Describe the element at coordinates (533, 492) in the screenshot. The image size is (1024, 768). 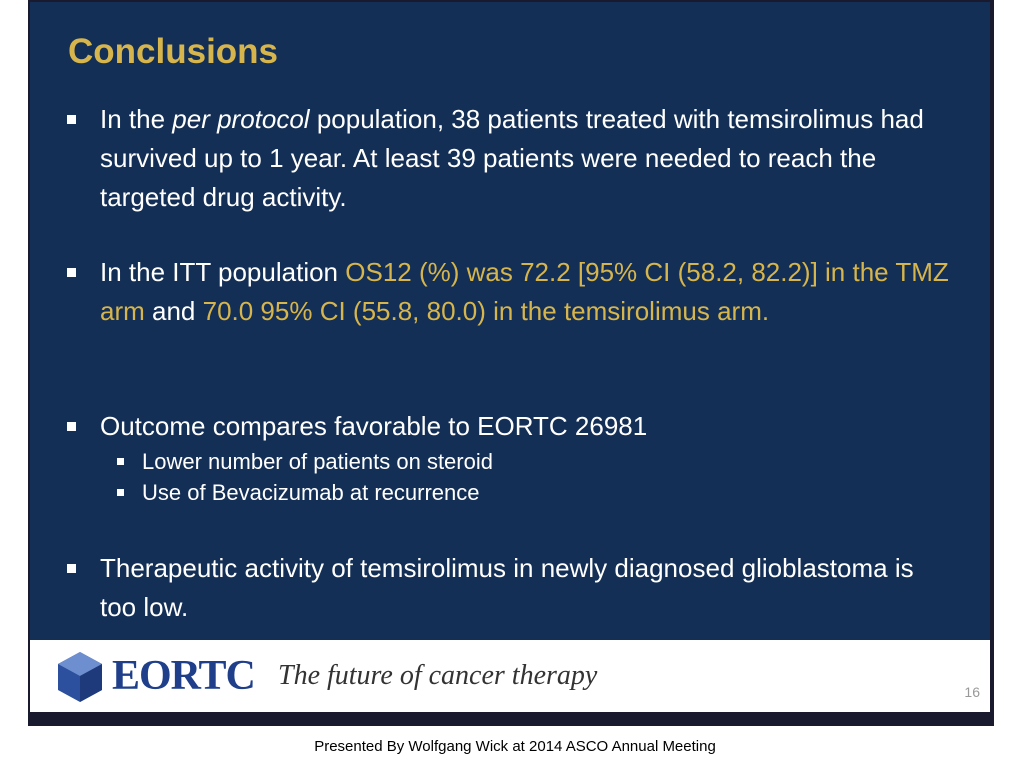
I see `sub-bullet: Use of Bevacizumab at recurrence` at that location.